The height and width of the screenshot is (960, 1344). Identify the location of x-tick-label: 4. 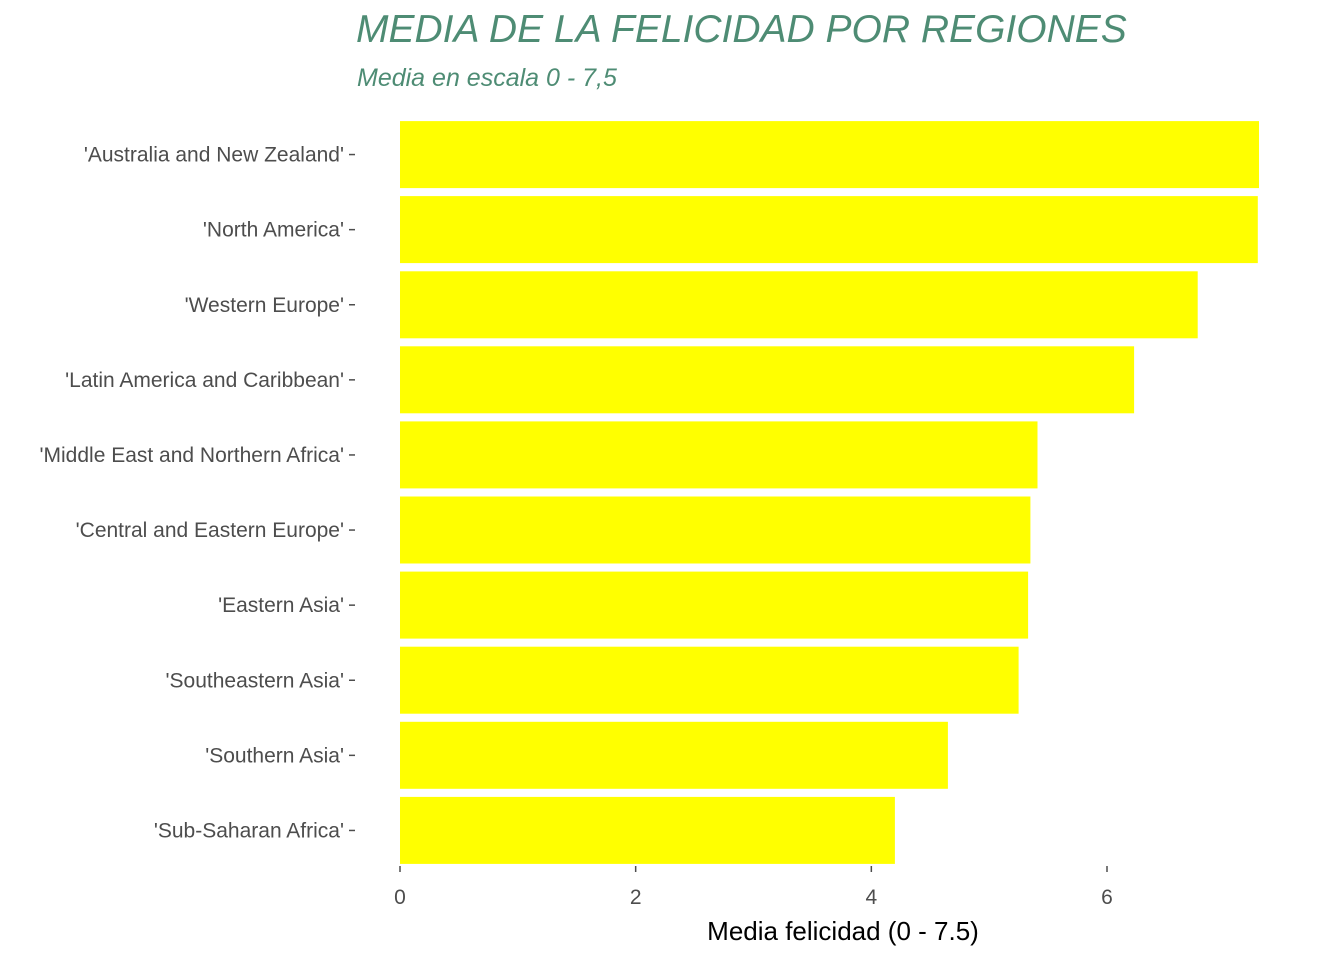
(871, 897).